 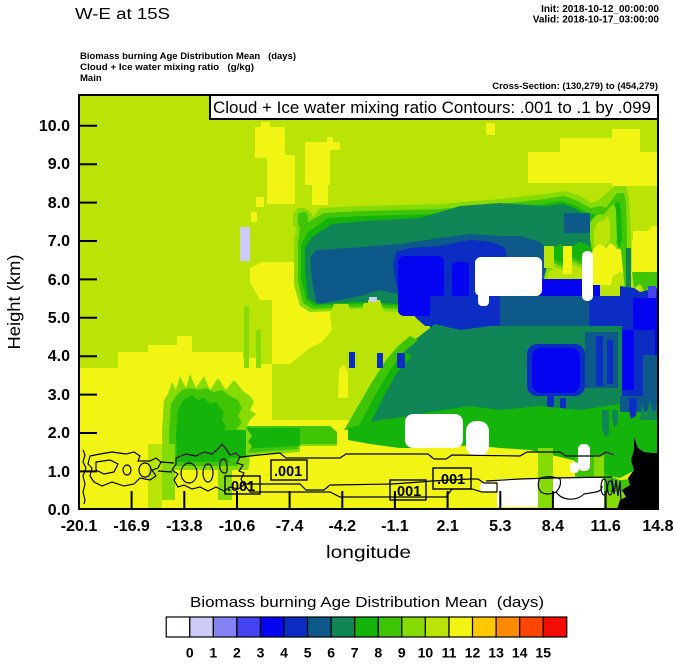 What do you see at coordinates (59, 280) in the screenshot?
I see `svg-text: 6.0` at bounding box center [59, 280].